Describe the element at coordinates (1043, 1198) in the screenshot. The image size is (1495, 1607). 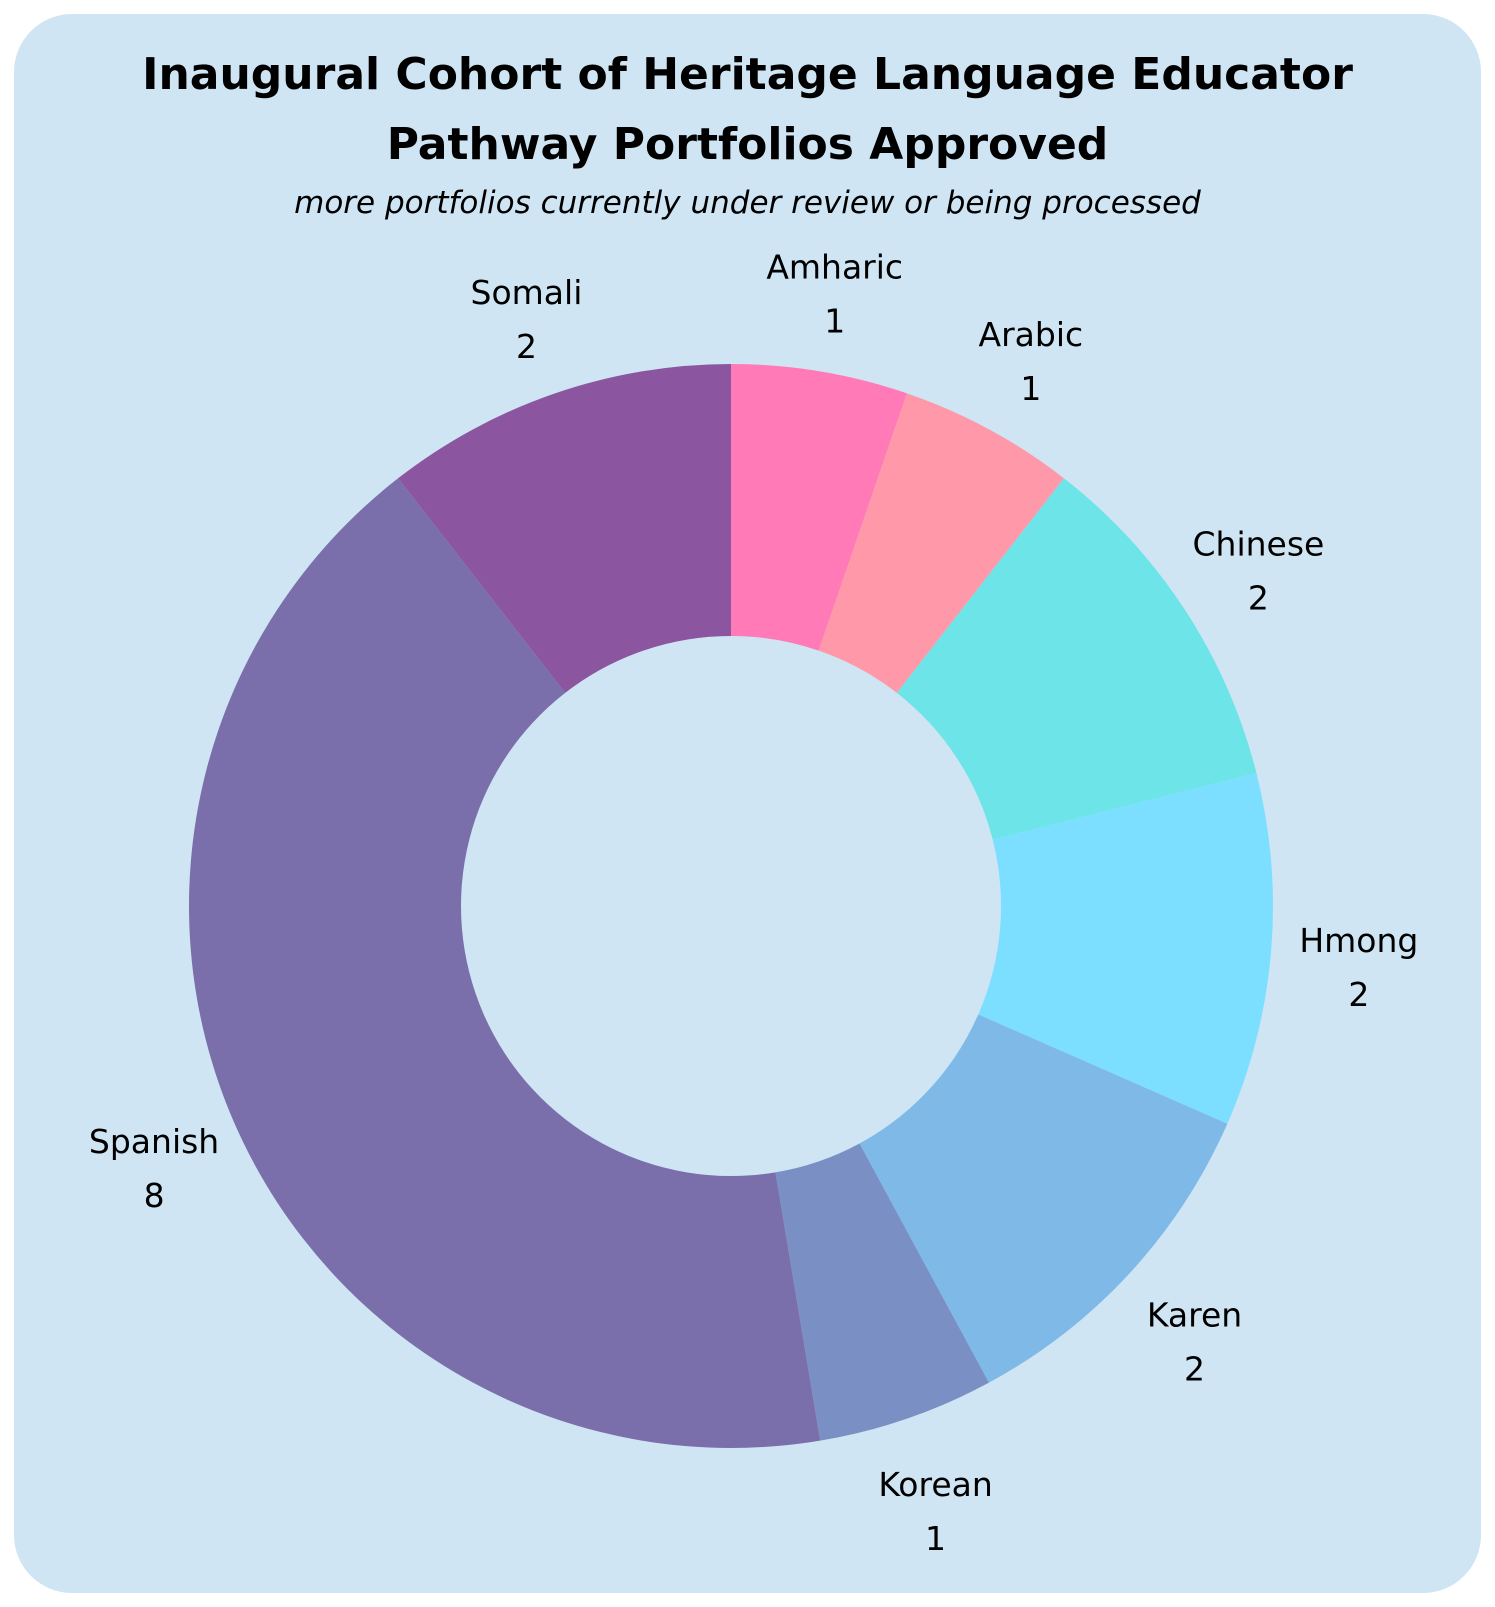
I see `slice-karen` at that location.